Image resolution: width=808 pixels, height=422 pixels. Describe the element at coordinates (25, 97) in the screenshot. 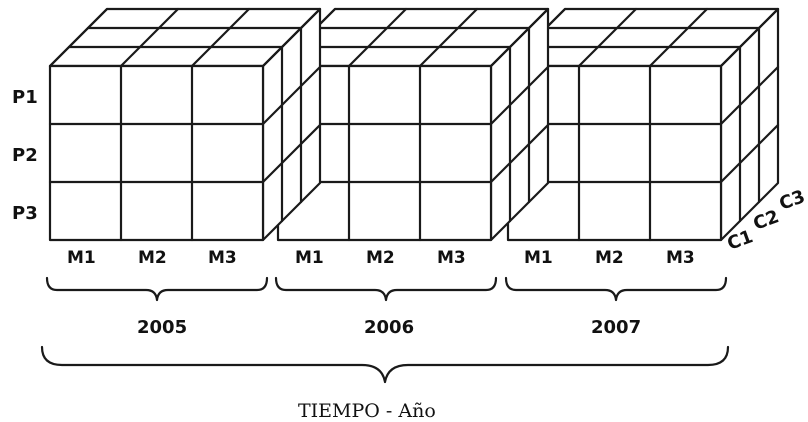

I see `row-label-p1: P1` at that location.